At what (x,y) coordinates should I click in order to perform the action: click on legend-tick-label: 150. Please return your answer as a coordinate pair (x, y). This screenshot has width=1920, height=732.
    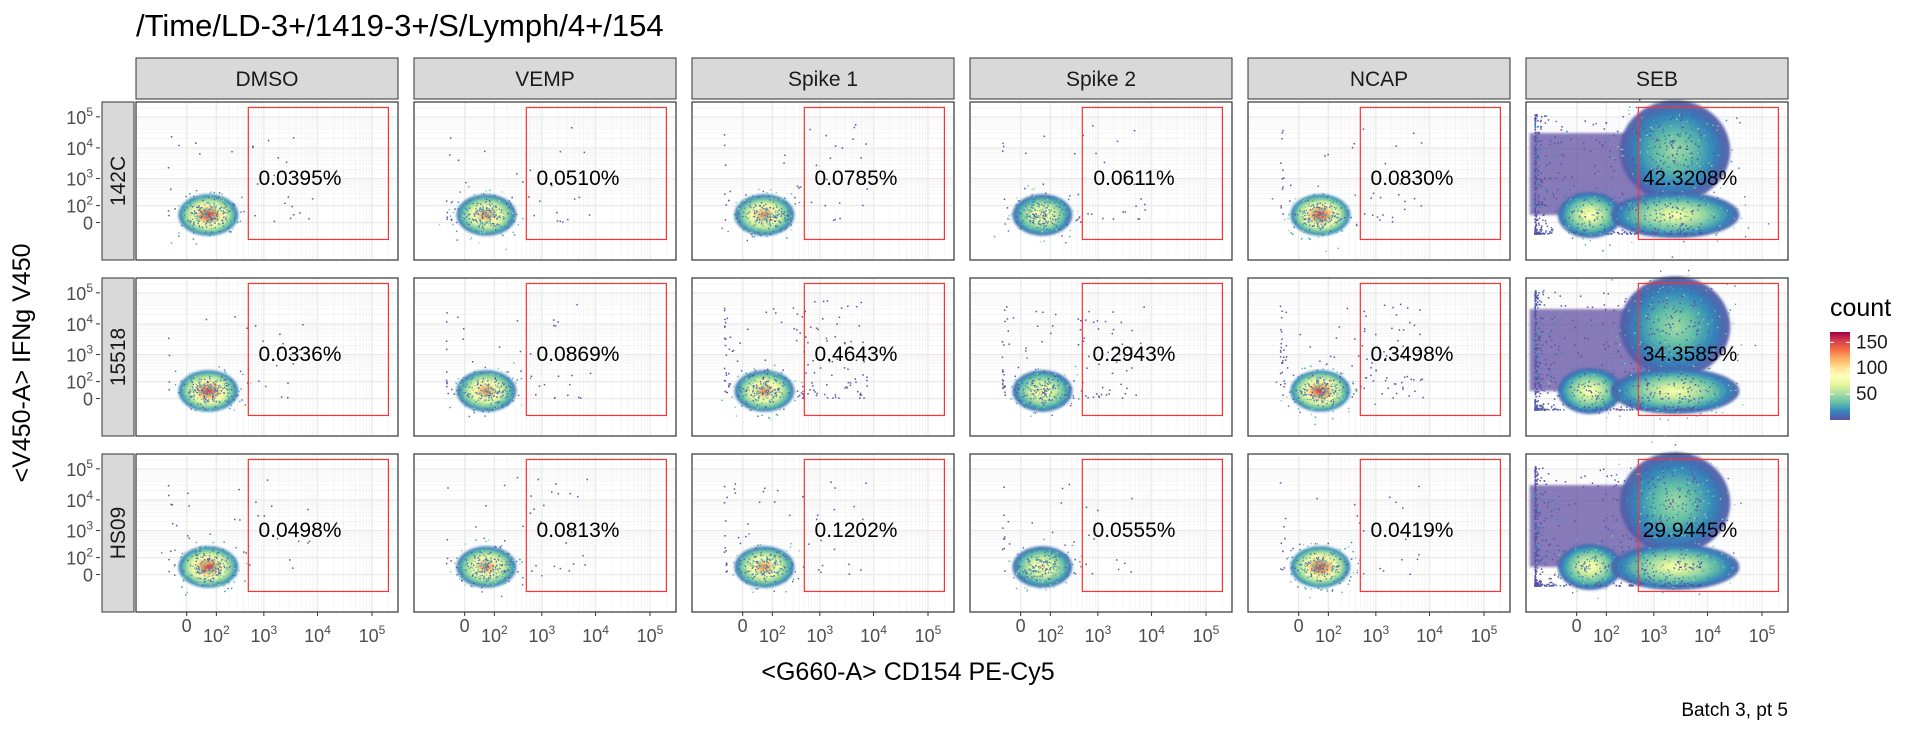
    Looking at the image, I should click on (1872, 342).